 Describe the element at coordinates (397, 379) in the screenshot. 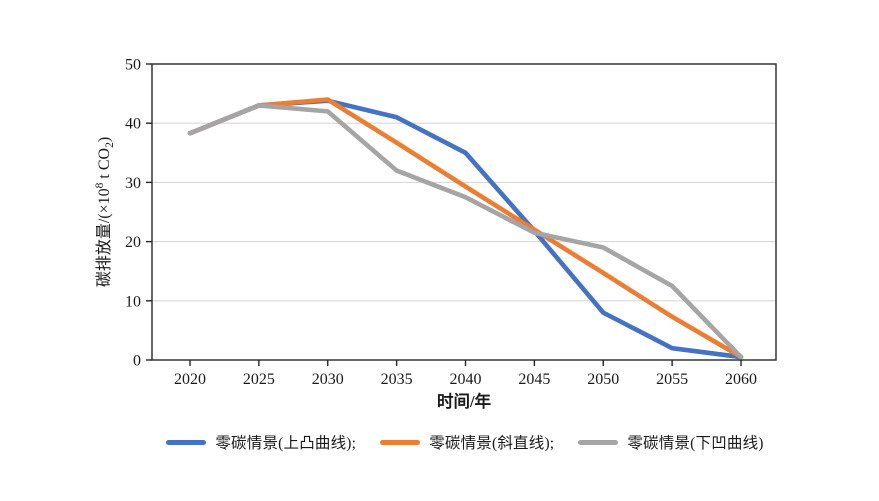

I see `x-tick-label: 2035` at that location.